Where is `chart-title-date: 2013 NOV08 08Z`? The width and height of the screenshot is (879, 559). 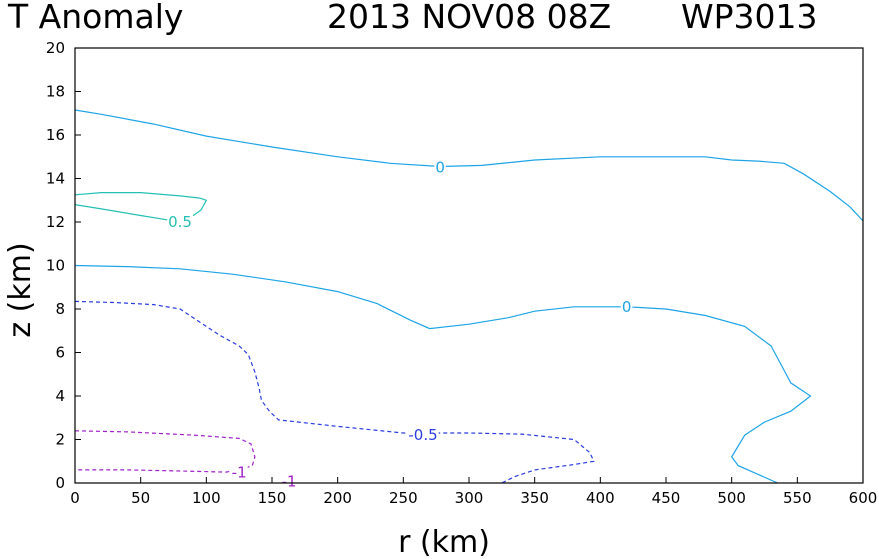
chart-title-date: 2013 NOV08 08Z is located at coordinates (469, 18).